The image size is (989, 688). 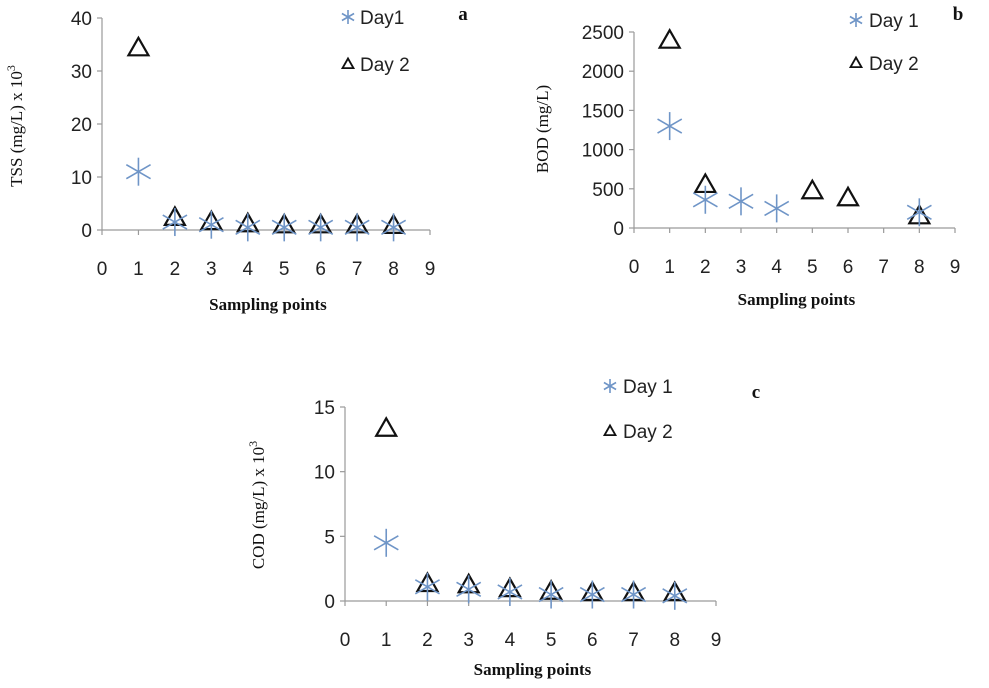 What do you see at coordinates (329, 537) in the screenshot?
I see `y-tick-label: 5` at bounding box center [329, 537].